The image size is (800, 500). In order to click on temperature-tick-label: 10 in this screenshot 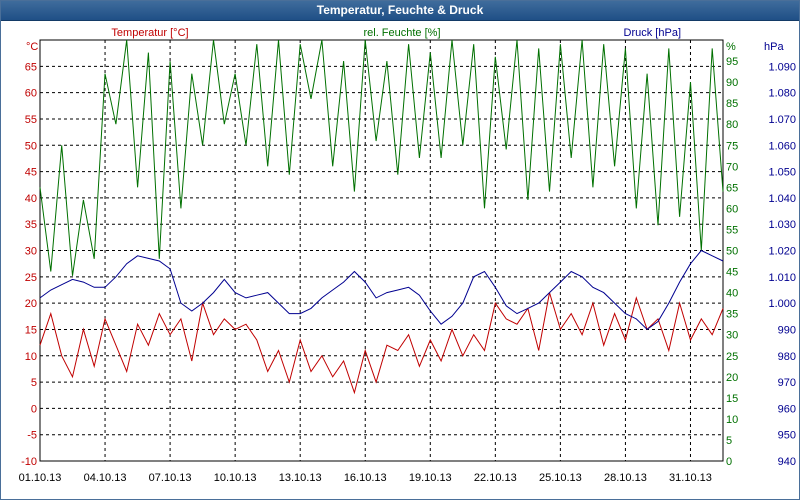, I will do `click(31, 357)`.